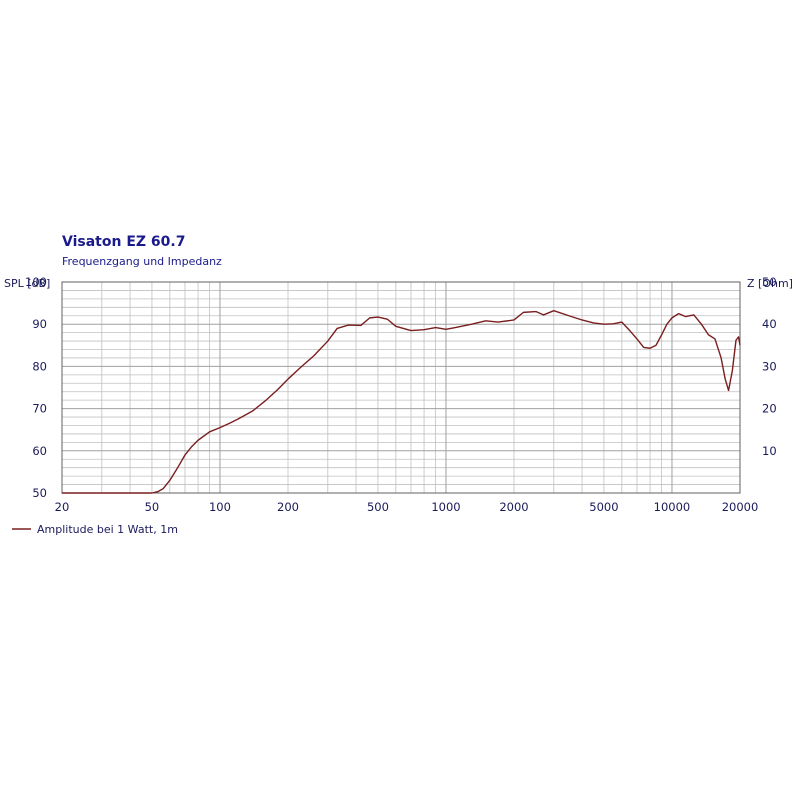 The image size is (800, 800). What do you see at coordinates (740, 507) in the screenshot?
I see `x-tick-label: 20000` at bounding box center [740, 507].